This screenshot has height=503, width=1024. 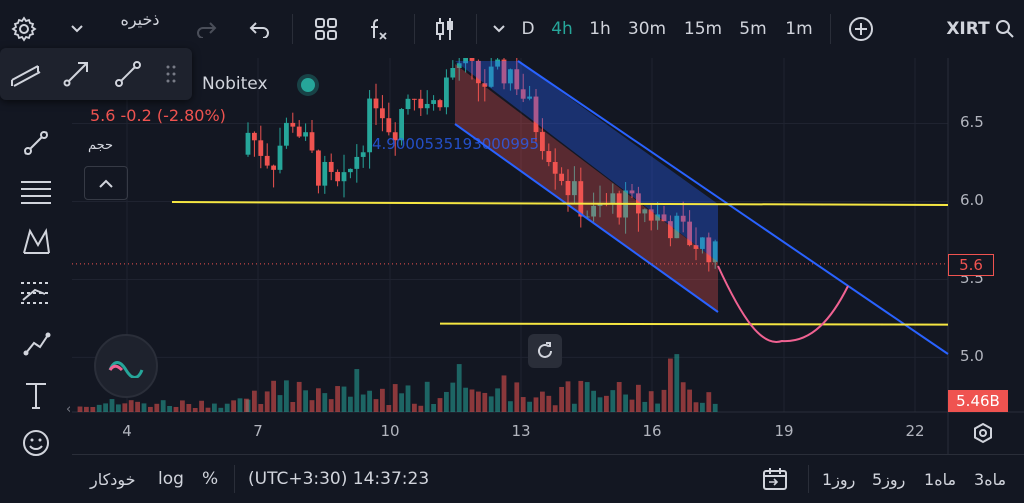 I want to click on drag-handle-icon, so click(x=171, y=74).